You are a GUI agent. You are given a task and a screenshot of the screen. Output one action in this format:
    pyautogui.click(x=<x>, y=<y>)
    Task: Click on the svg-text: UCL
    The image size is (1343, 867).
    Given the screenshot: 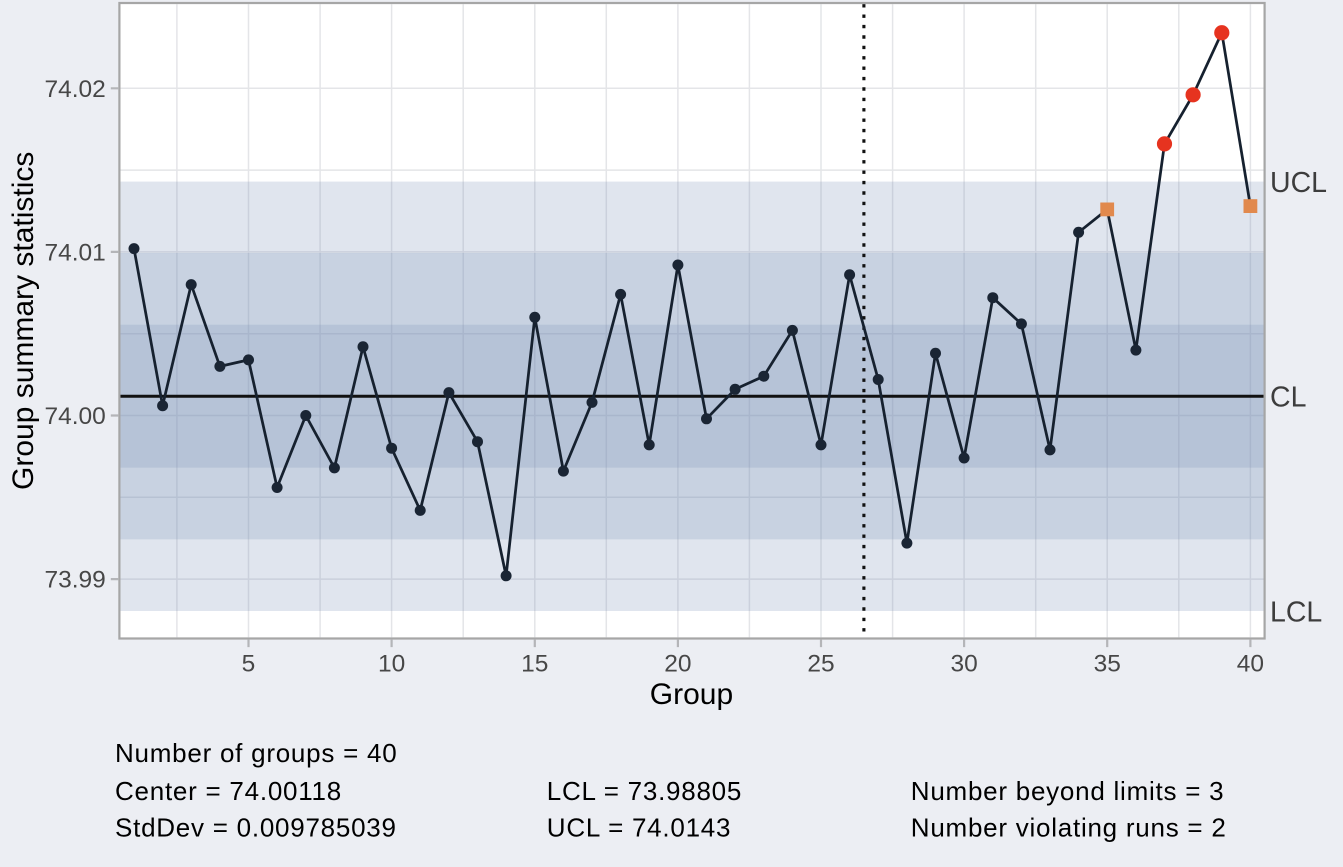 What is the action you would take?
    pyautogui.click(x=1298, y=183)
    